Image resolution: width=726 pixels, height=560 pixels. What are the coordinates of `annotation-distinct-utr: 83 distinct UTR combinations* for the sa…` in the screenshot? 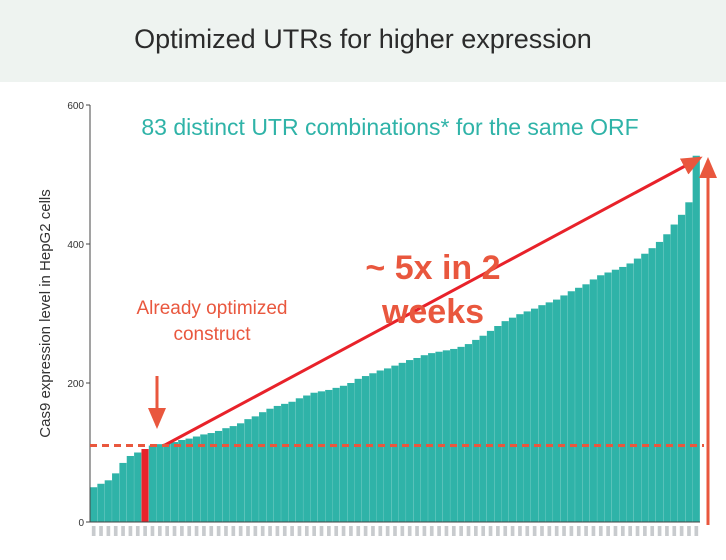 It's located at (390, 127).